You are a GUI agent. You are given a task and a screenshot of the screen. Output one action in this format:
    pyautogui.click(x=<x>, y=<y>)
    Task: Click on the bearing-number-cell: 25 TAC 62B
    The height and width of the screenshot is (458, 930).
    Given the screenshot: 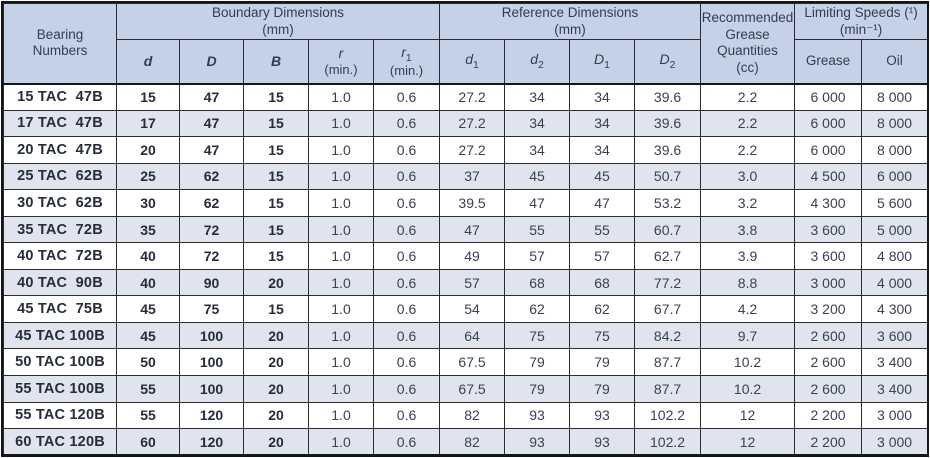 What is the action you would take?
    pyautogui.click(x=60, y=176)
    